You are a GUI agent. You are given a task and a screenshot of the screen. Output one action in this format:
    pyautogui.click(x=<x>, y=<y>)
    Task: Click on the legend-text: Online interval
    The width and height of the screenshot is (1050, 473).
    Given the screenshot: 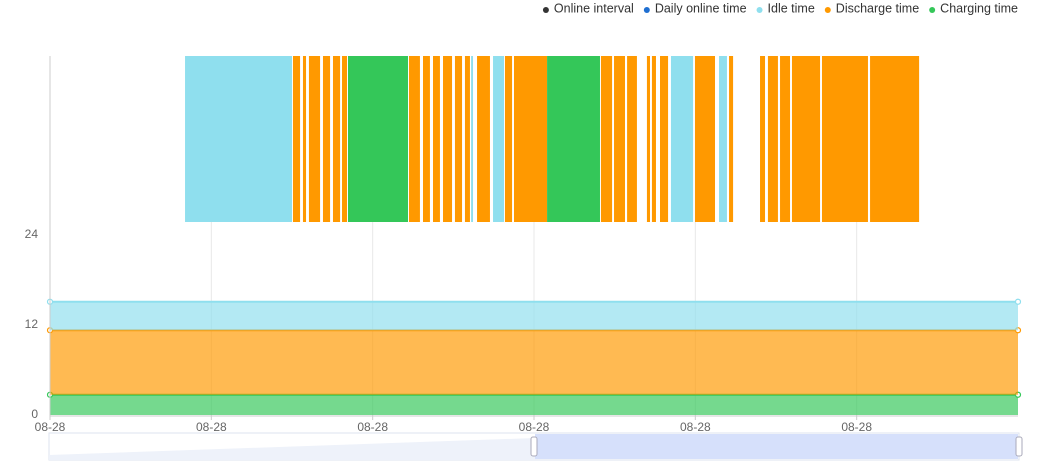 What is the action you would take?
    pyautogui.click(x=594, y=8)
    